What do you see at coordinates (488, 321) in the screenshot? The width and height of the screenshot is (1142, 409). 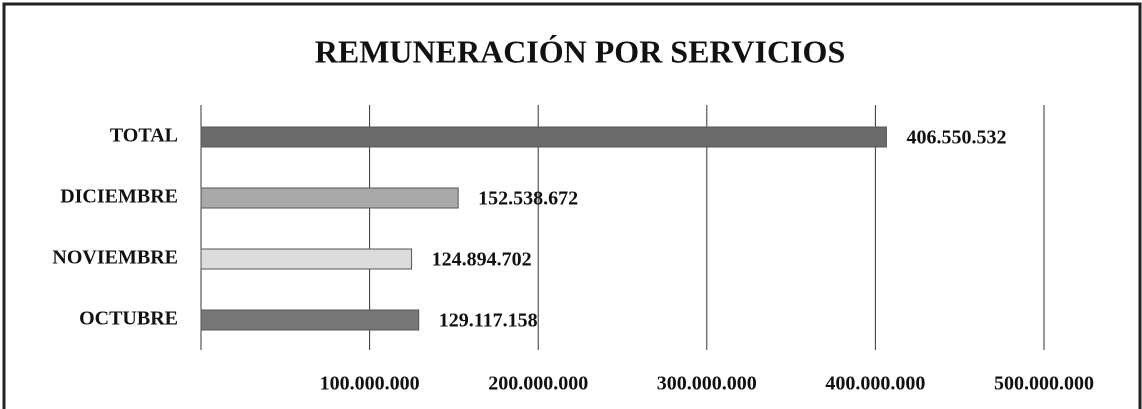 I see `data-label: 129.117.158` at bounding box center [488, 321].